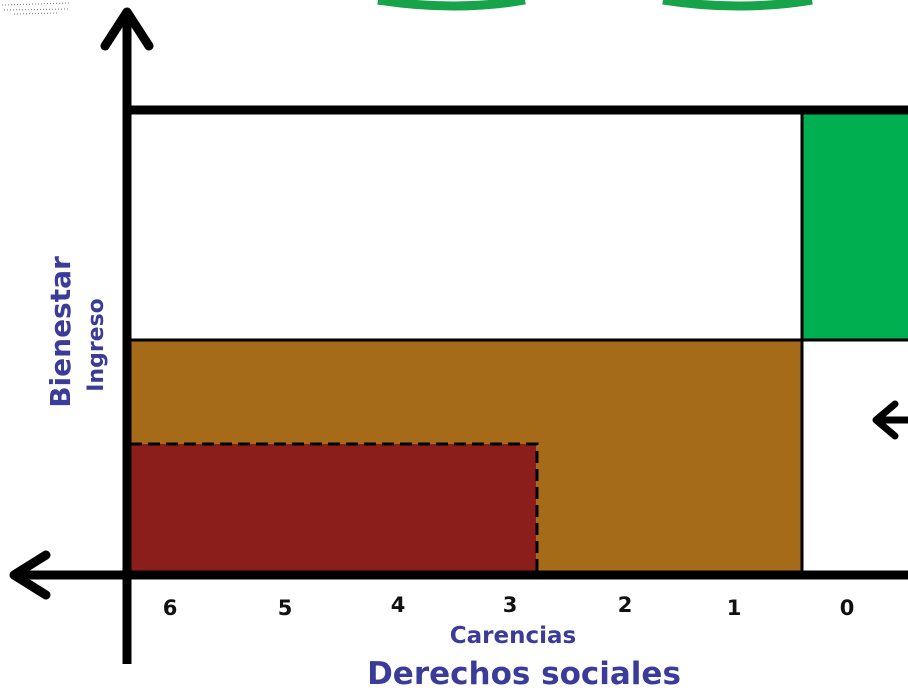 The image size is (908, 692). Describe the element at coordinates (513, 636) in the screenshot. I see `x-axis-sub-label: Carencias` at that location.